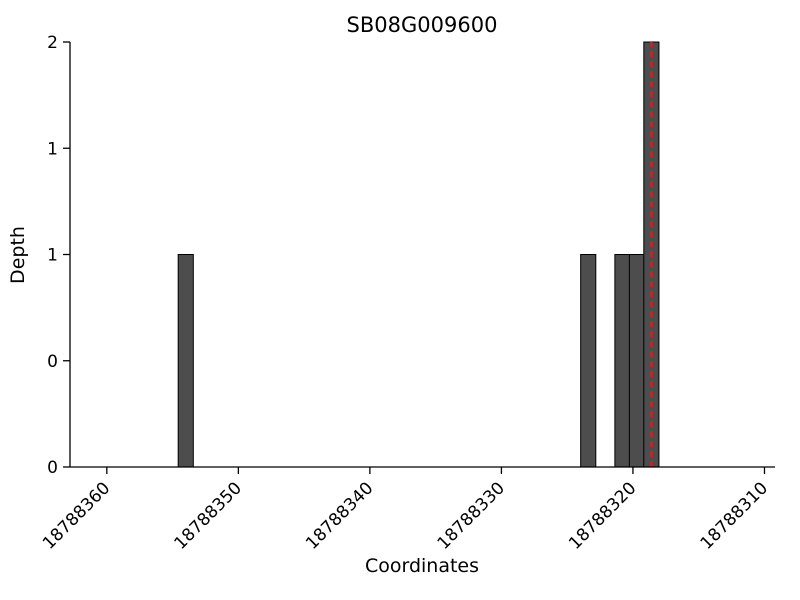  Describe the element at coordinates (602, 515) in the screenshot. I see `x-tick-label: 18788320` at that location.